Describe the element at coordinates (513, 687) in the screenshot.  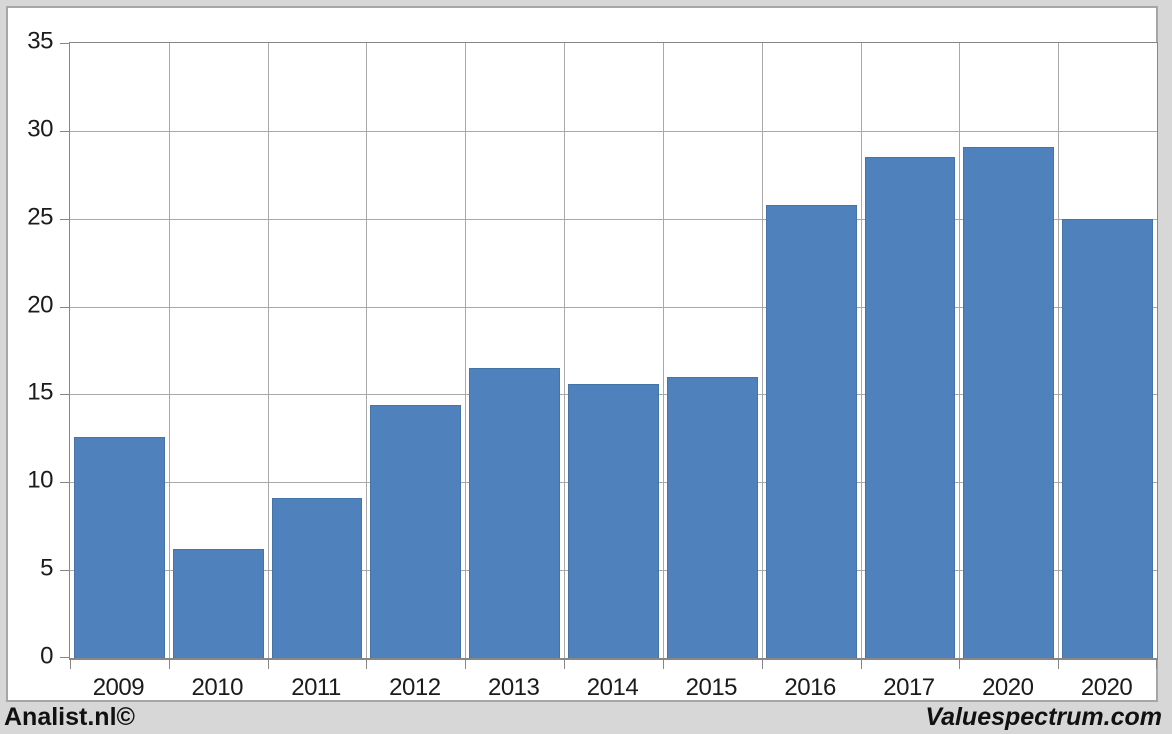
I see `x-axis-label: 2013` at that location.